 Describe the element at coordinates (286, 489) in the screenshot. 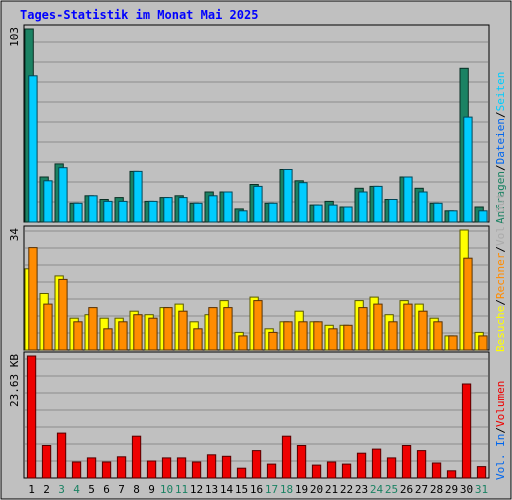

I see `x-tick-label-18: 18` at that location.